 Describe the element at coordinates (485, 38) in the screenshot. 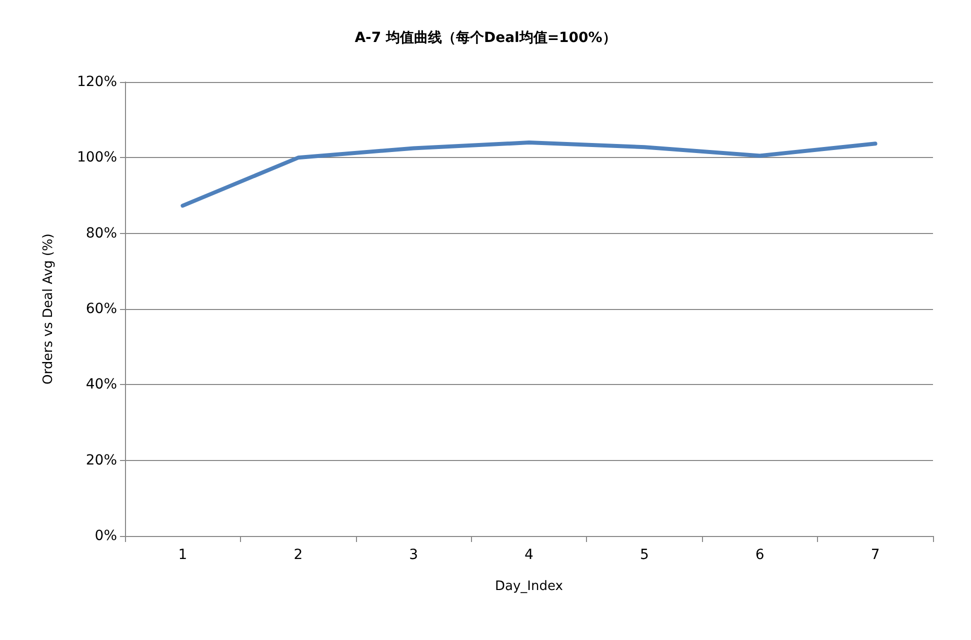

I see `chart-title: A-7 均值曲线（每个Deal均值=100%）` at that location.